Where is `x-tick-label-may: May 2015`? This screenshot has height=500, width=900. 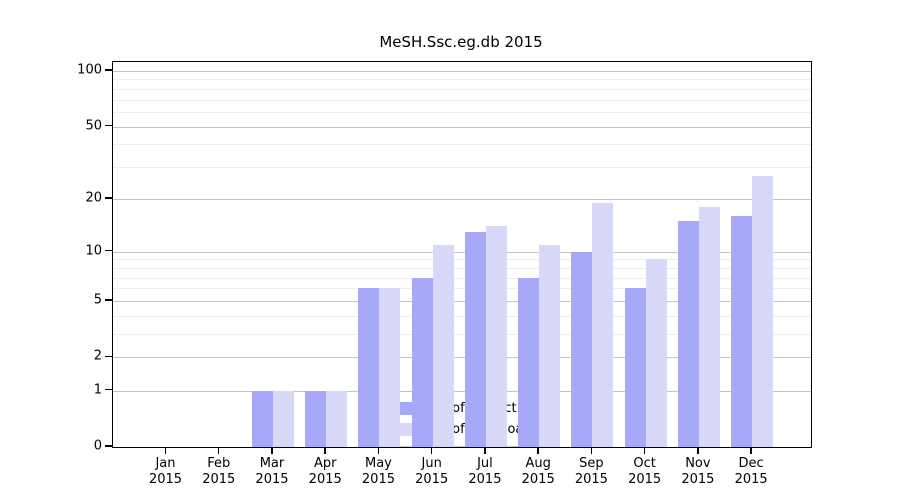
x-tick-label-may: May 2015 is located at coordinates (378, 472).